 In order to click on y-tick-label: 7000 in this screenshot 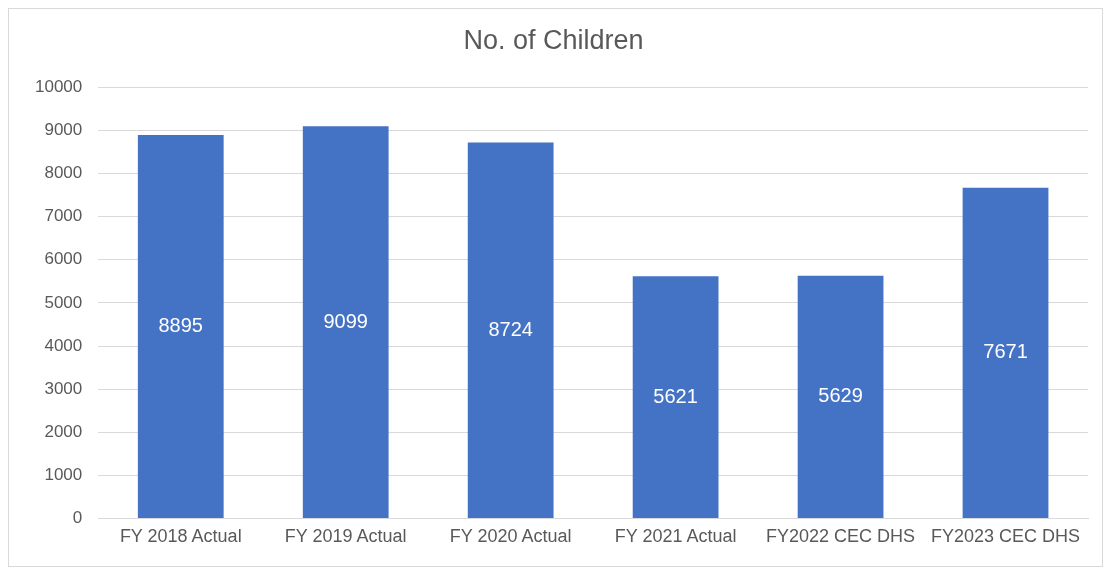, I will do `click(63, 216)`.